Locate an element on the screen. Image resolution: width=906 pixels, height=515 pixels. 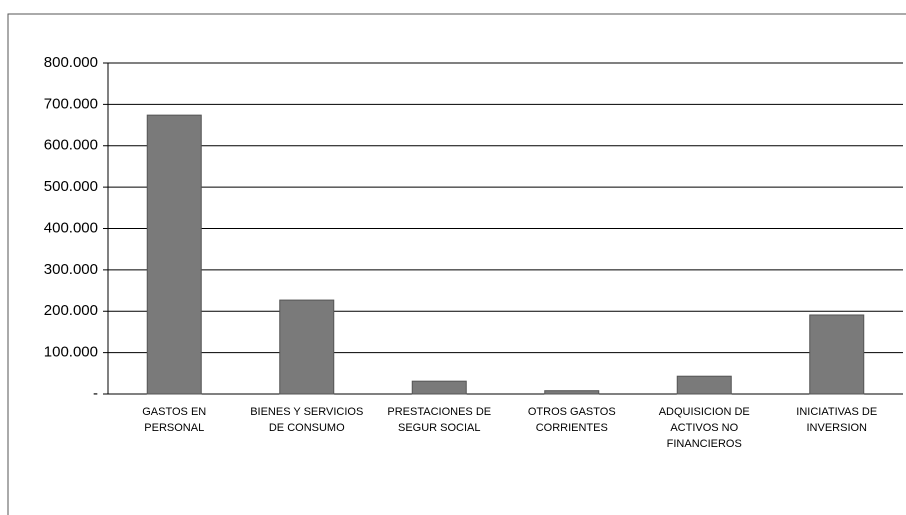
x-tick-label: ADQUISICION DE ACTIVOS NO FINANCIEROS is located at coordinates (704, 428).